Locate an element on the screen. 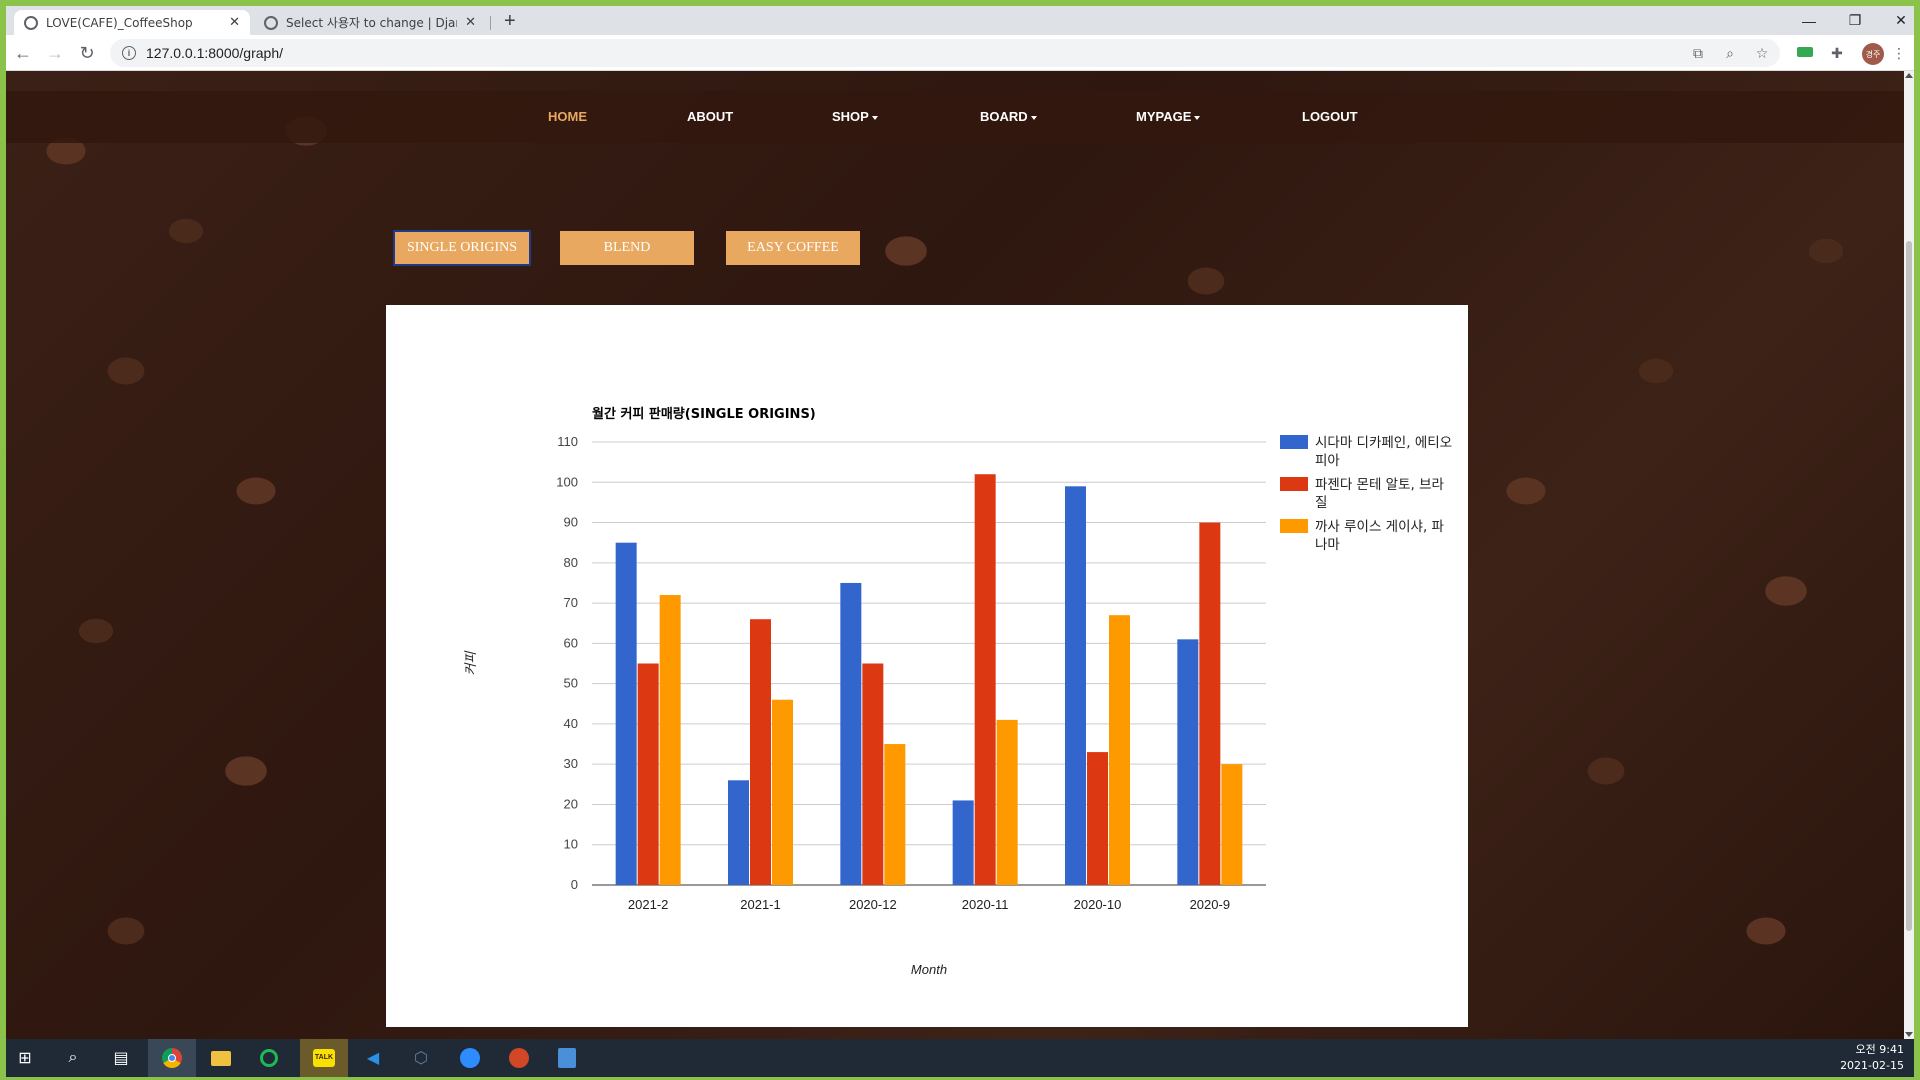  vscode-icon: ◀ is located at coordinates (373, 1058).